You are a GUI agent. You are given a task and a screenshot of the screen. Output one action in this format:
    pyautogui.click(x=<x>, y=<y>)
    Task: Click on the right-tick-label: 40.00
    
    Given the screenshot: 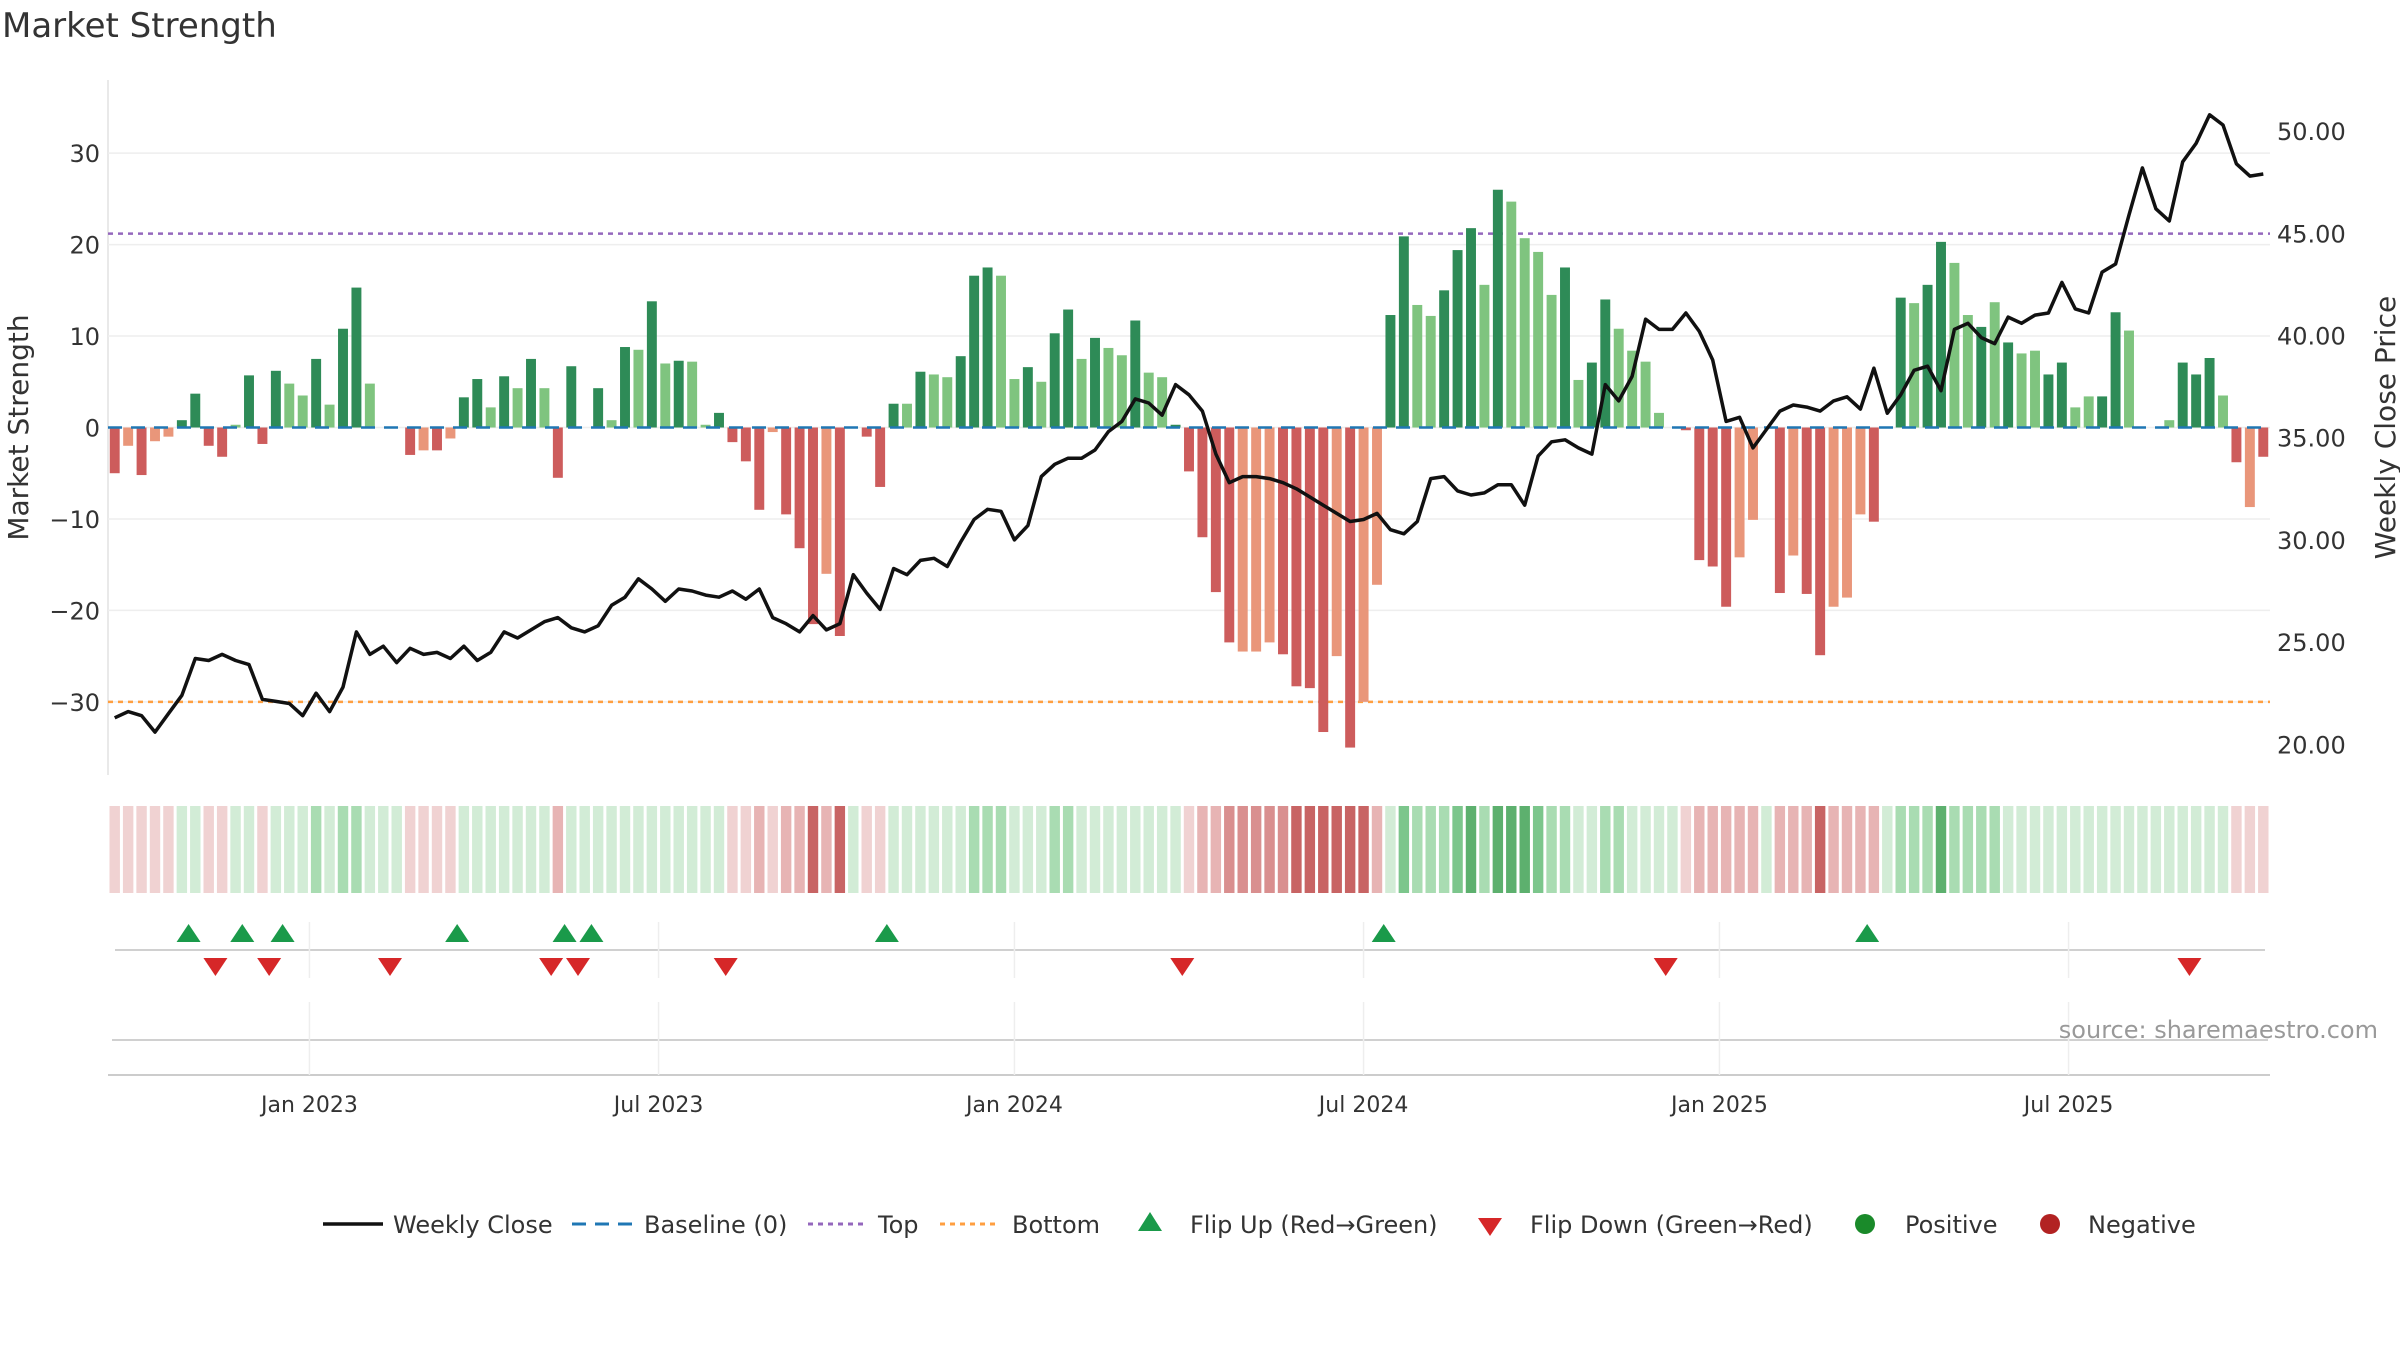 What is the action you would take?
    pyautogui.click(x=2311, y=337)
    